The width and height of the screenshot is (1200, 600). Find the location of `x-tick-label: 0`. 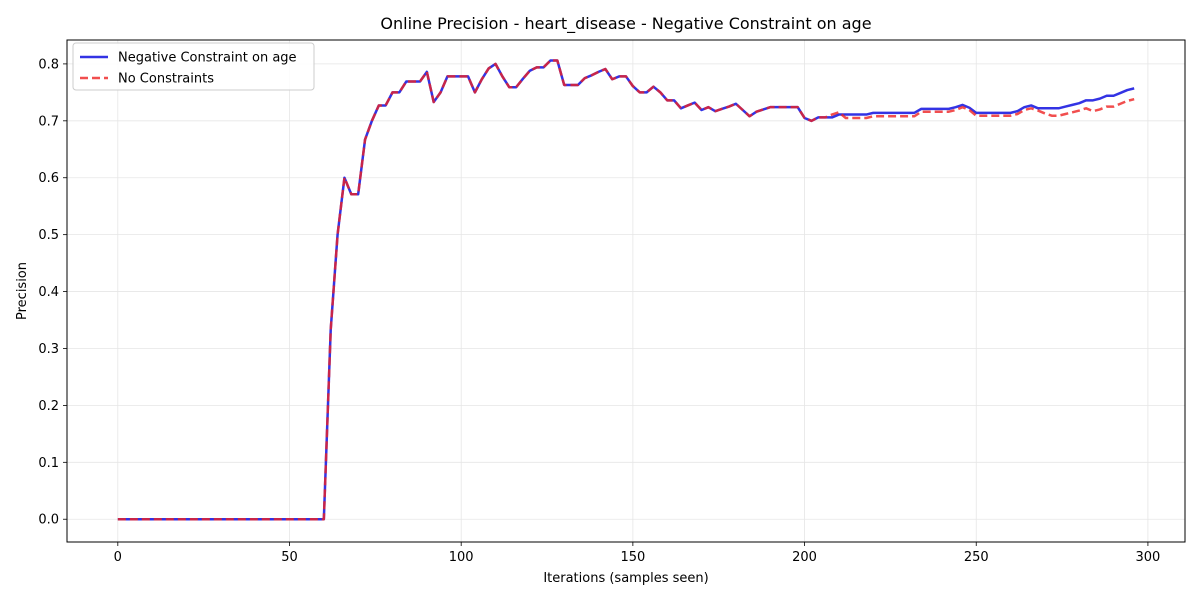

x-tick-label: 0 is located at coordinates (118, 557).